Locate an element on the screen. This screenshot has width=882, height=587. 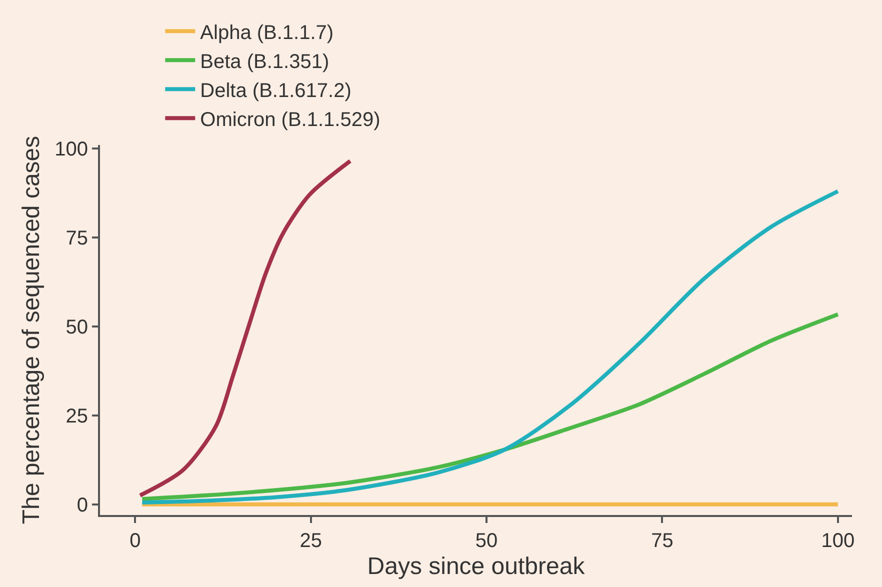
y-tick-label: 0 is located at coordinates (82, 505).